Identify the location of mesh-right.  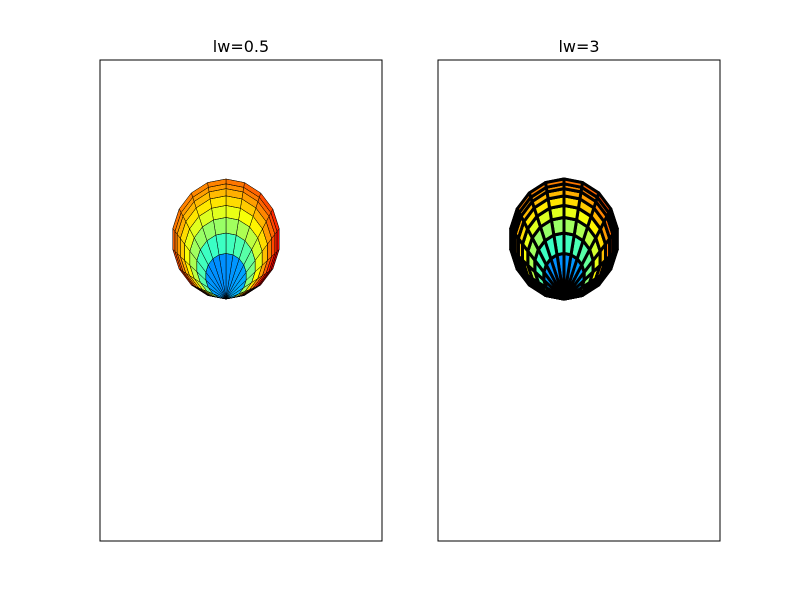
(564, 239).